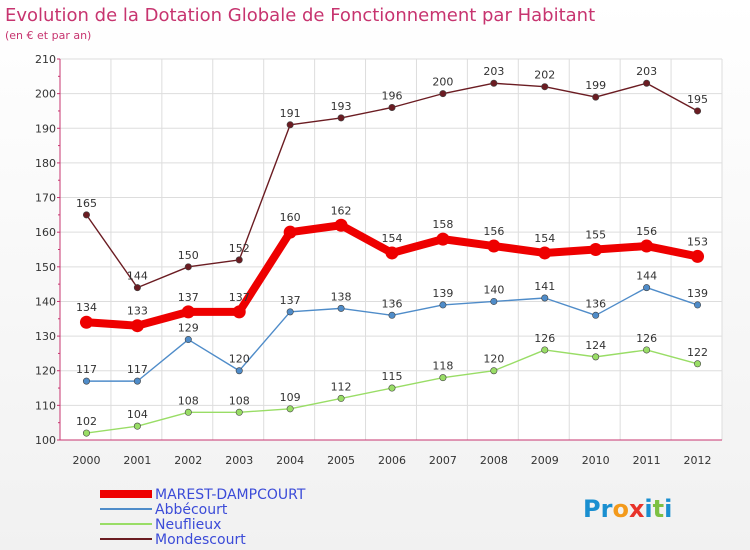 The image size is (750, 550). I want to click on y-tick-label: 110, so click(45, 405).